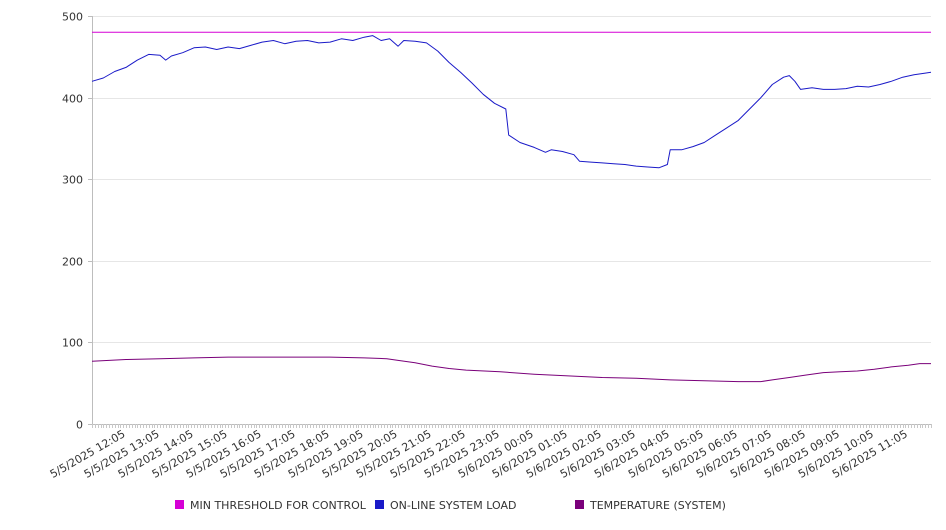 Image resolution: width=946 pixels, height=530 pixels. I want to click on y-tick-label: 100, so click(72, 343).